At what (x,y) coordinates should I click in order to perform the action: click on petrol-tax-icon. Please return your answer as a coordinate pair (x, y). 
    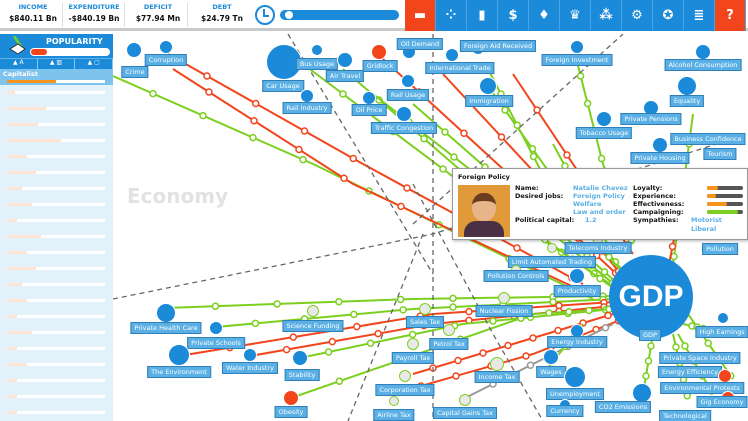
    Looking at the image, I should click on (449, 330).